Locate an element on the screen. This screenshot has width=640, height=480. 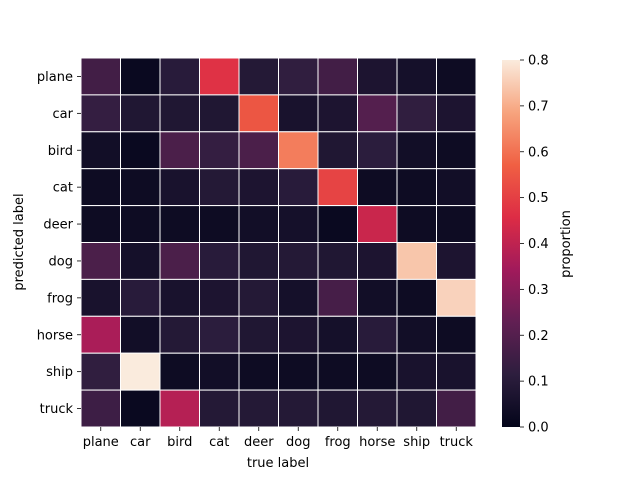
heatmap-cell-truck-frog is located at coordinates (337, 408).